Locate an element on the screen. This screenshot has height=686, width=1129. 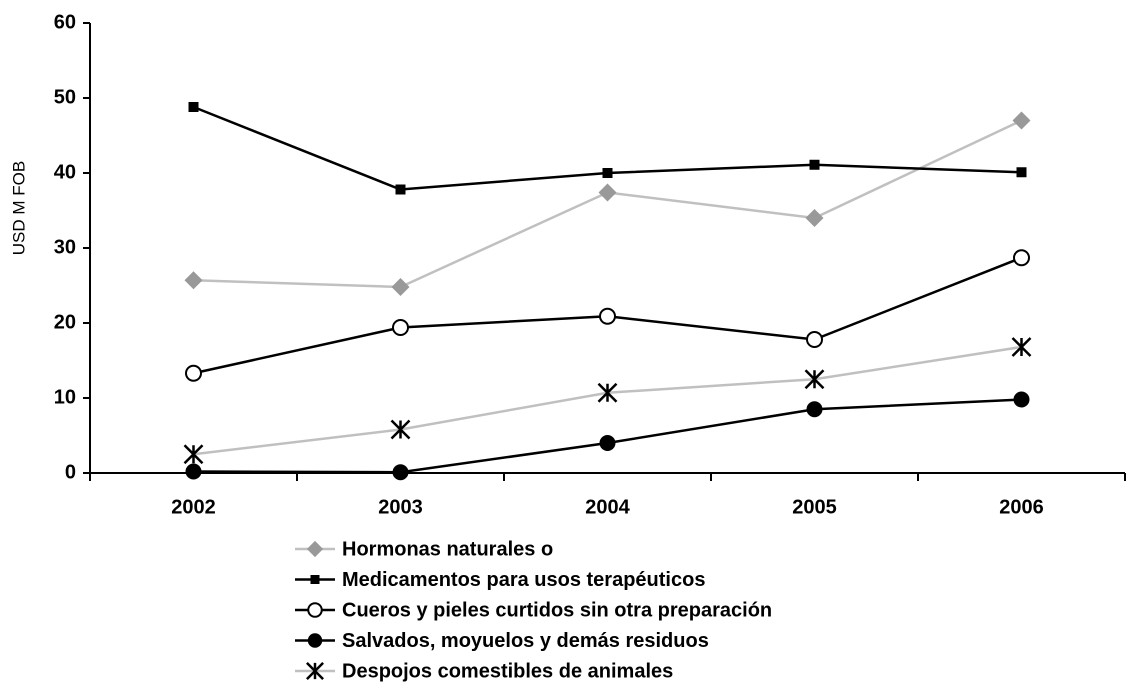
y-tick-label: 30 is located at coordinates (65, 247).